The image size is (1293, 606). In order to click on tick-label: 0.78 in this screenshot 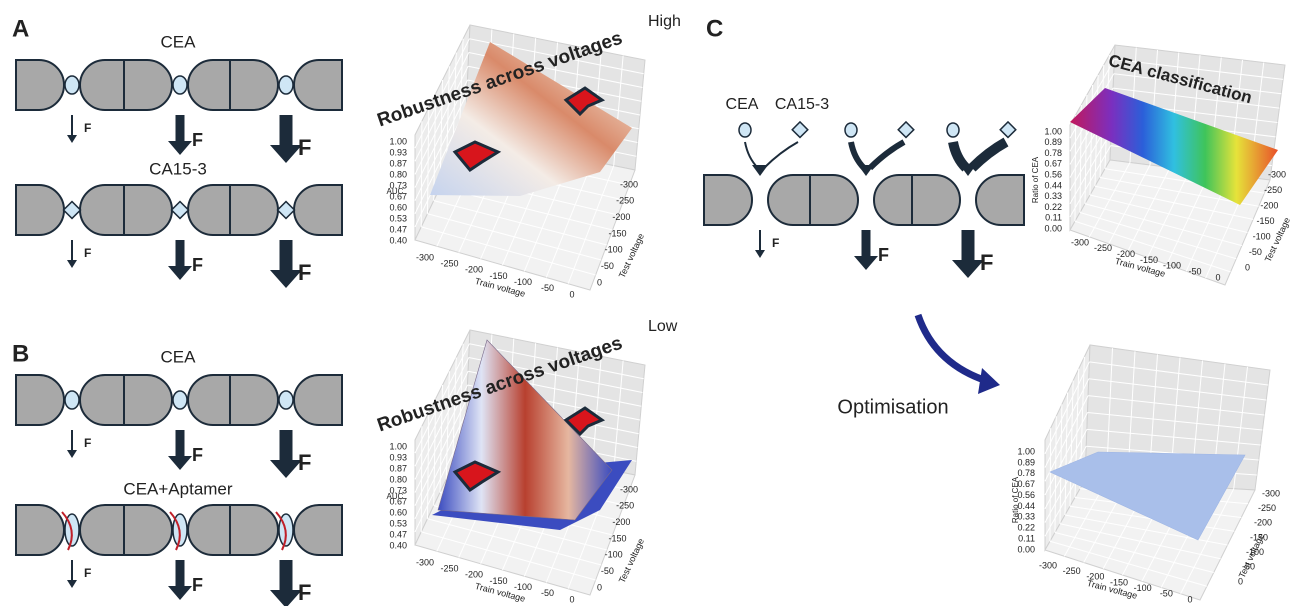, I will do `click(1026, 473)`.